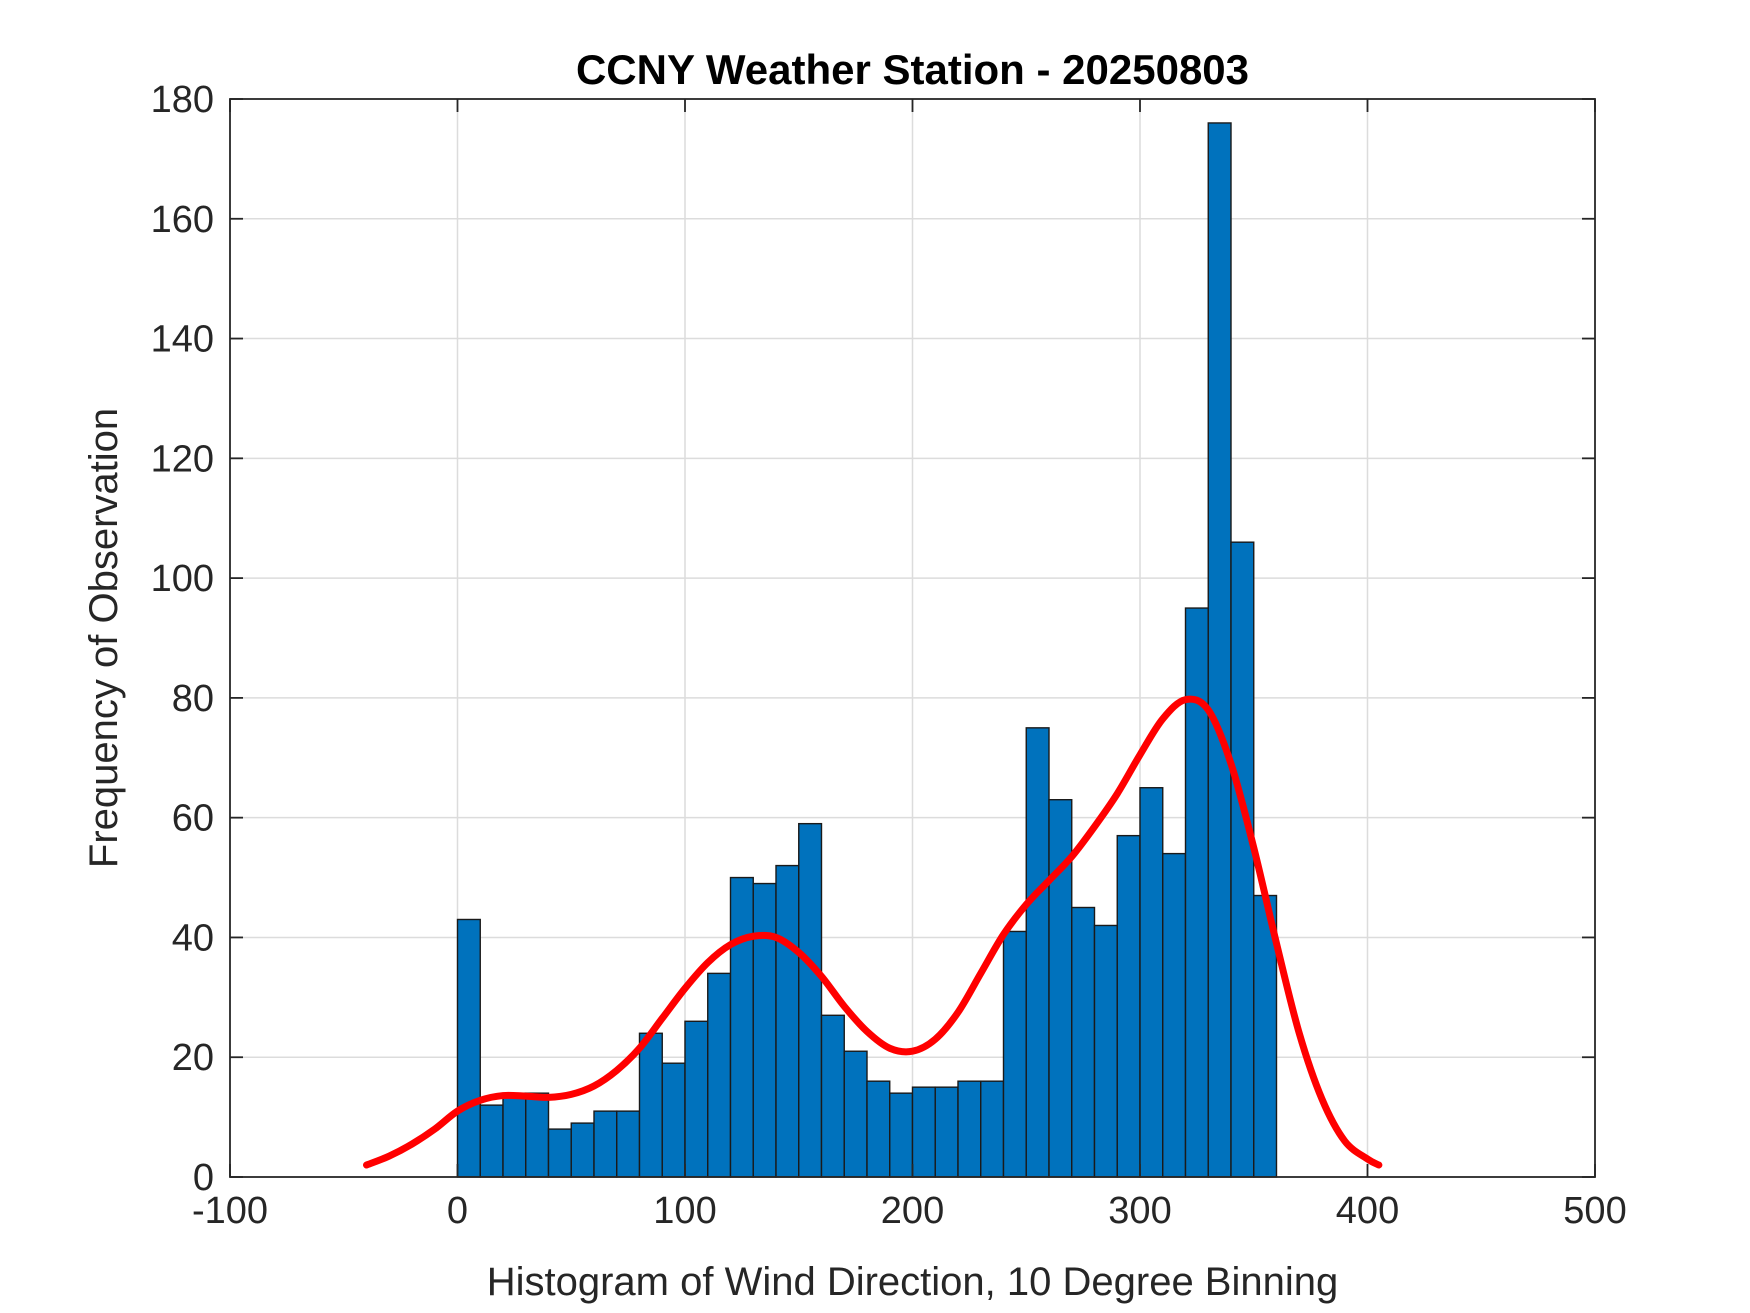 The height and width of the screenshot is (1313, 1750). I want to click on y-tick-label: 40, so click(193, 938).